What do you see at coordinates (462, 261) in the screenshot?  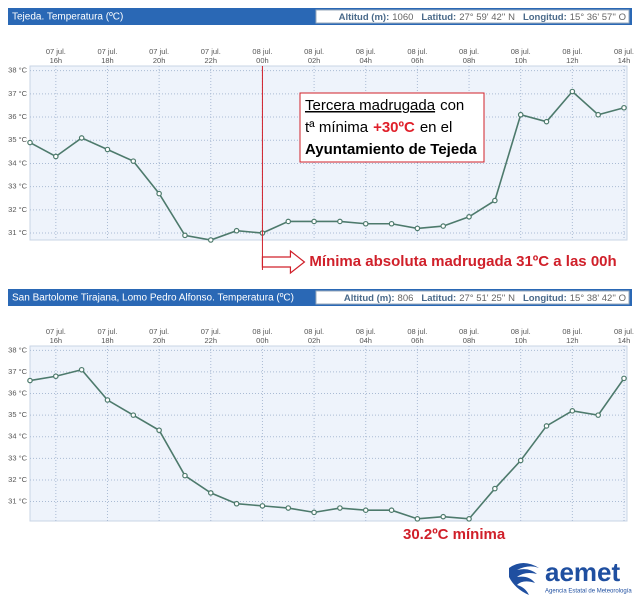 I see `arrow-label: Mínima absoluta madrugada 31ºC a las 00h` at bounding box center [462, 261].